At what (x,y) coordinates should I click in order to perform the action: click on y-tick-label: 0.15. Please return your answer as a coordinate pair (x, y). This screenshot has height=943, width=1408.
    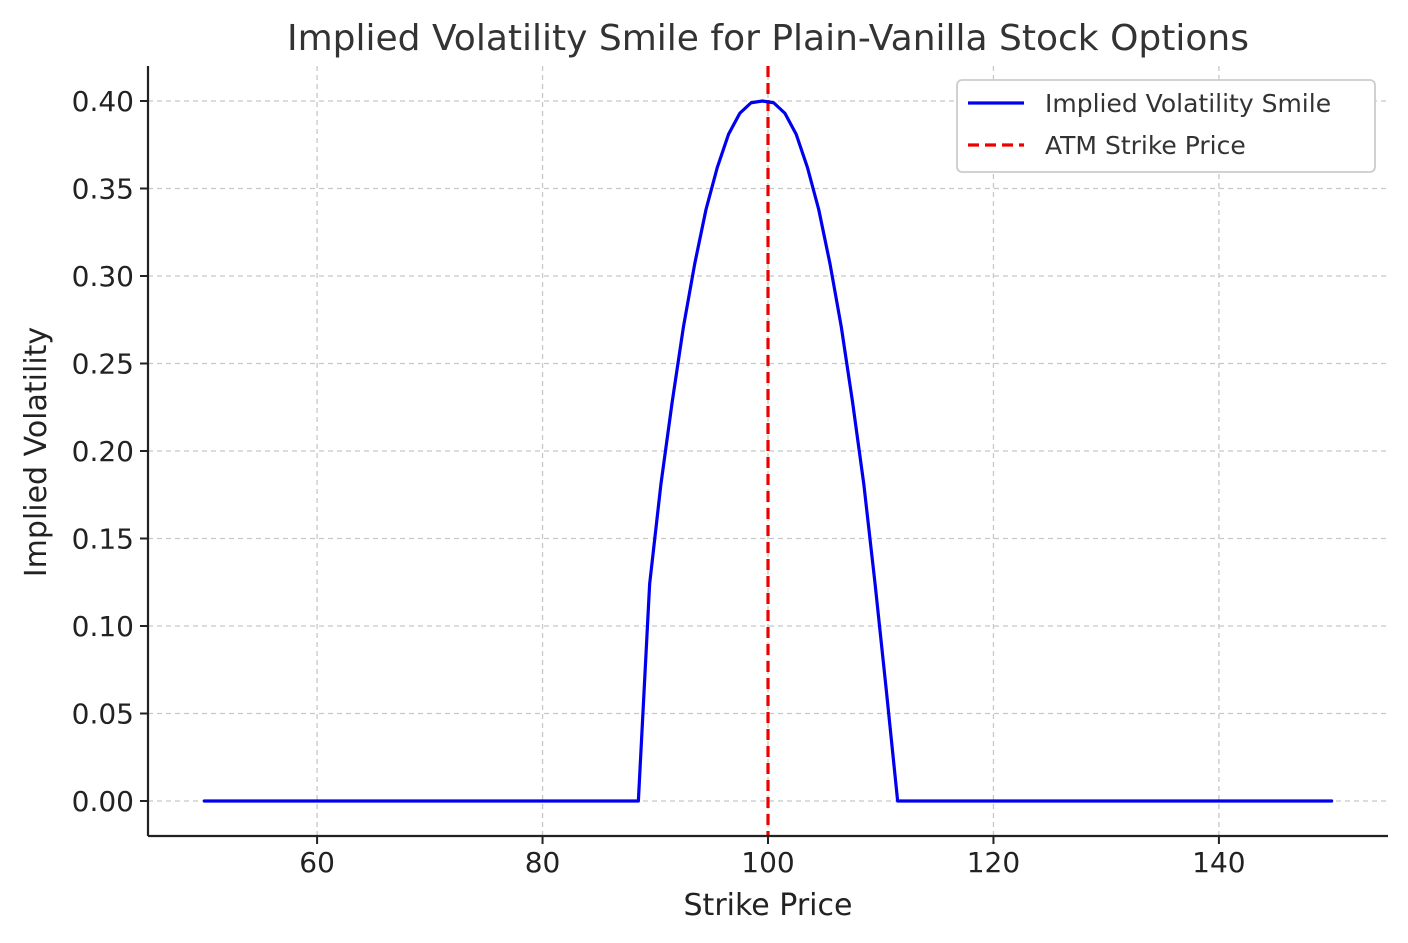
    Looking at the image, I should click on (103, 539).